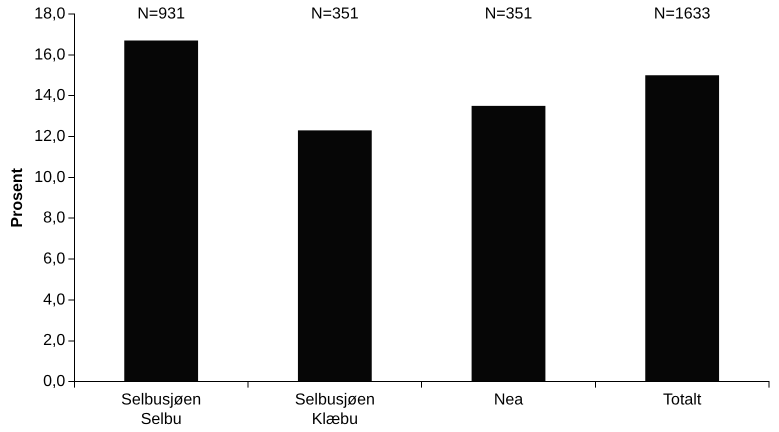 Image resolution: width=779 pixels, height=432 pixels. I want to click on y-tick-label: 0,0, so click(54, 381).